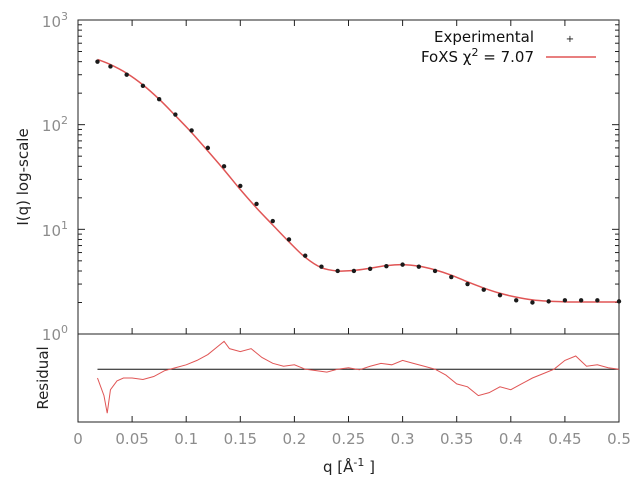 The width and height of the screenshot is (640, 480). What do you see at coordinates (78, 439) in the screenshot?
I see `x-tick-label: 0` at bounding box center [78, 439].